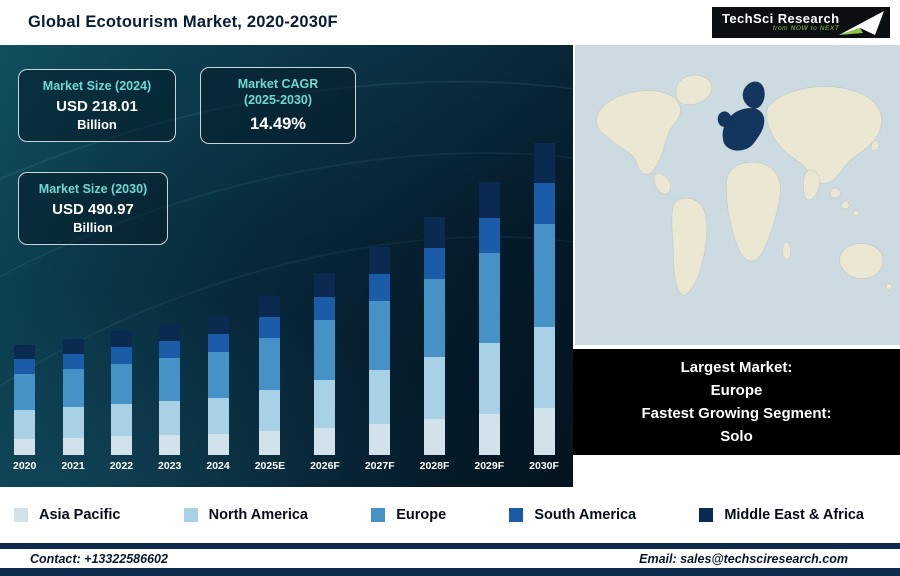 The image size is (900, 576). I want to click on market-cagr-label-line2: (2025-2030), so click(278, 100).